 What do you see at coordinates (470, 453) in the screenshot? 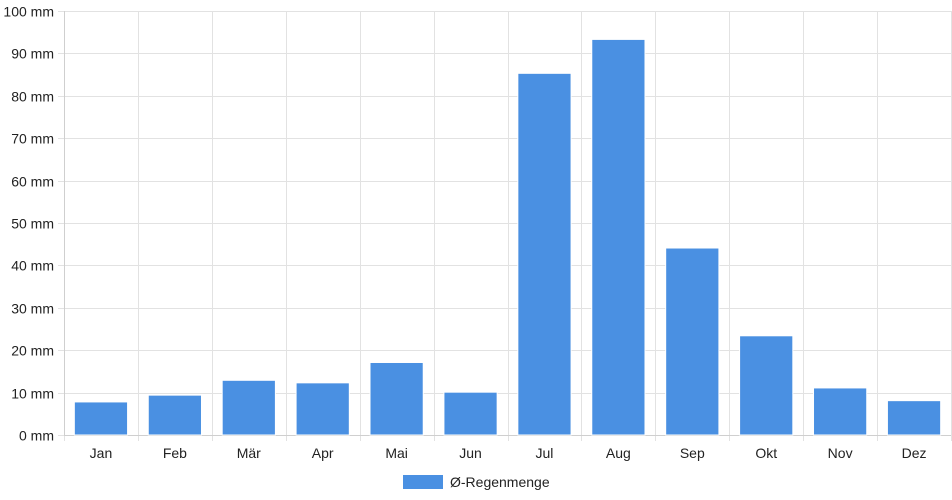
I see `x-tick-label: Jun` at bounding box center [470, 453].